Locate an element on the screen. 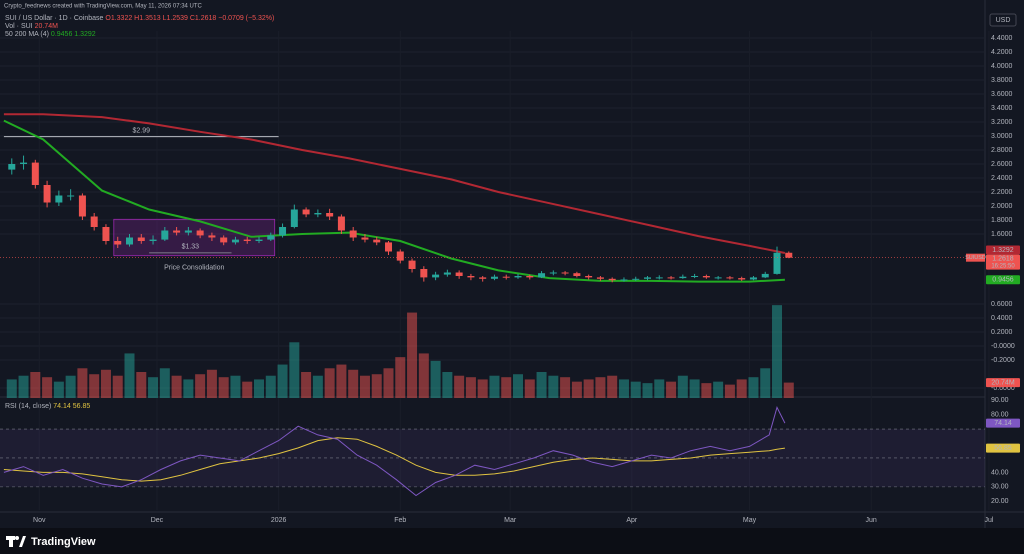 This screenshot has height=554, width=1024. currency: USD is located at coordinates (1003, 20).